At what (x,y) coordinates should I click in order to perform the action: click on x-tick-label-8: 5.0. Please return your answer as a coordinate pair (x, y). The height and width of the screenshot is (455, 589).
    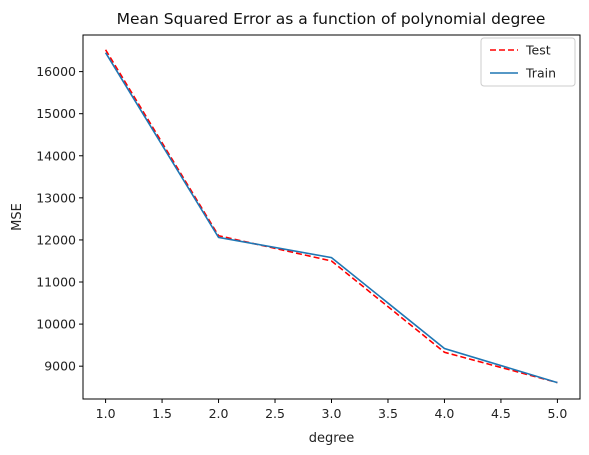
    Looking at the image, I should click on (557, 413).